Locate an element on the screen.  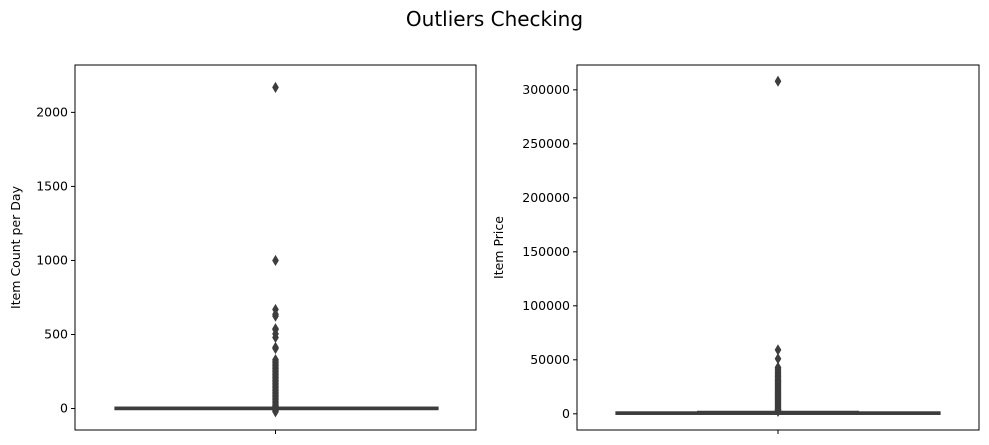
y-tick-label: 300000 is located at coordinates (546, 89).